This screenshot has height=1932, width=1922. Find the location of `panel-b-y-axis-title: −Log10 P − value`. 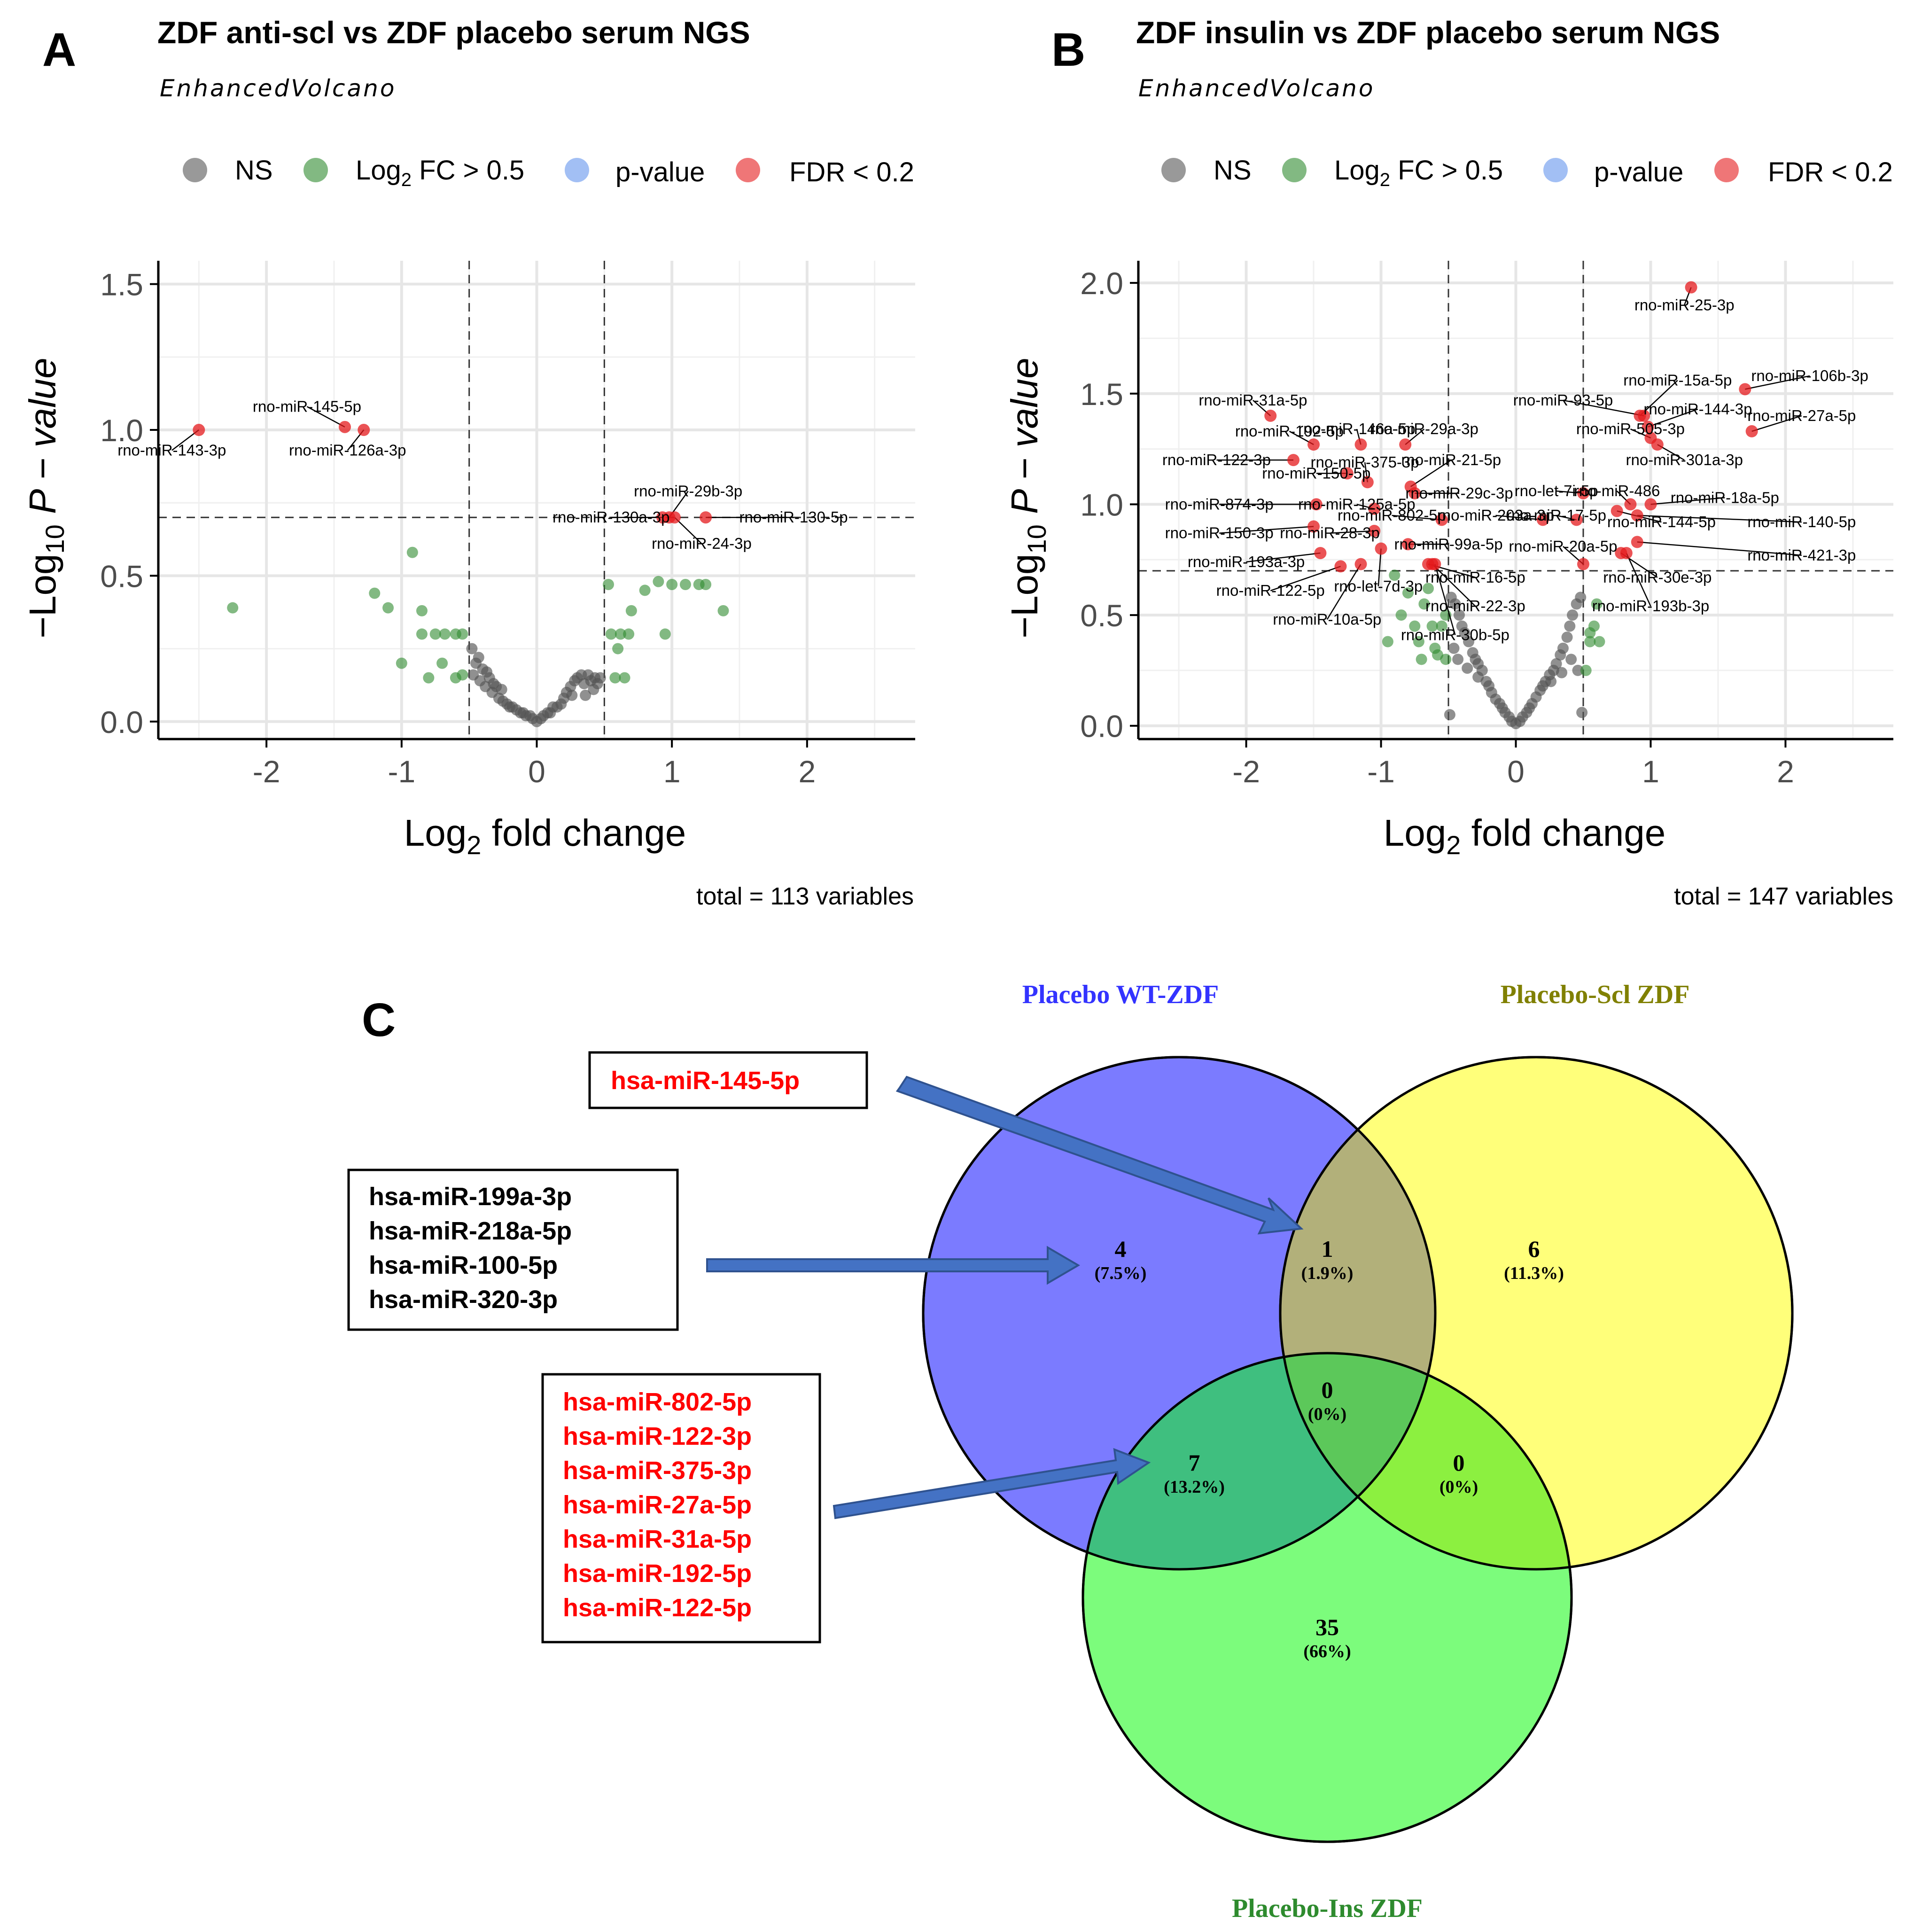

panel-b-y-axis-title: −Log10 P − value is located at coordinates (1027, 498).